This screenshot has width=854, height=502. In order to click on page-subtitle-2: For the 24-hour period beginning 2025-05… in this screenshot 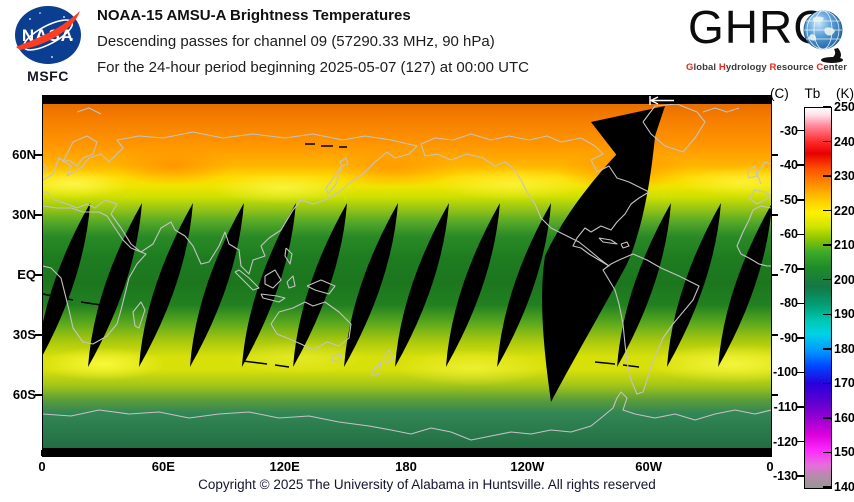, I will do `click(313, 67)`.